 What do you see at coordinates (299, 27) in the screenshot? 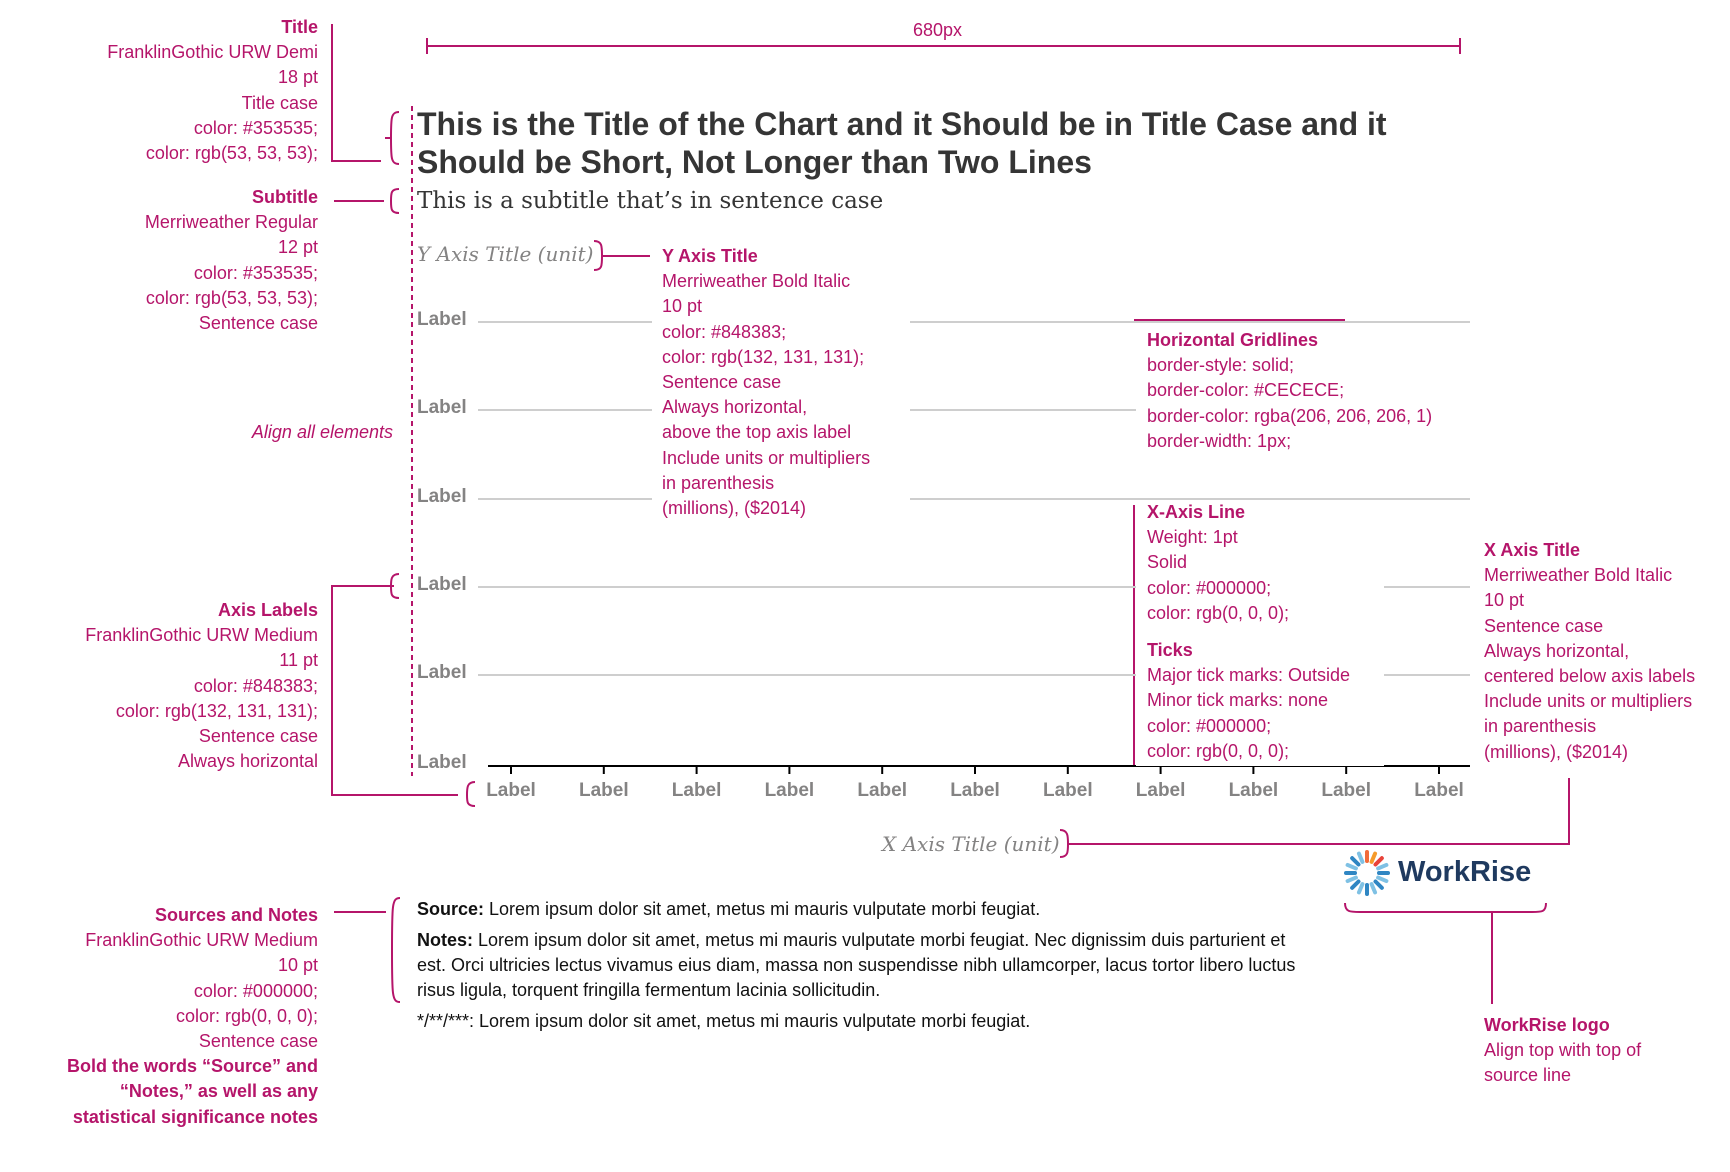
I see `title-annotation-line: Title` at bounding box center [299, 27].